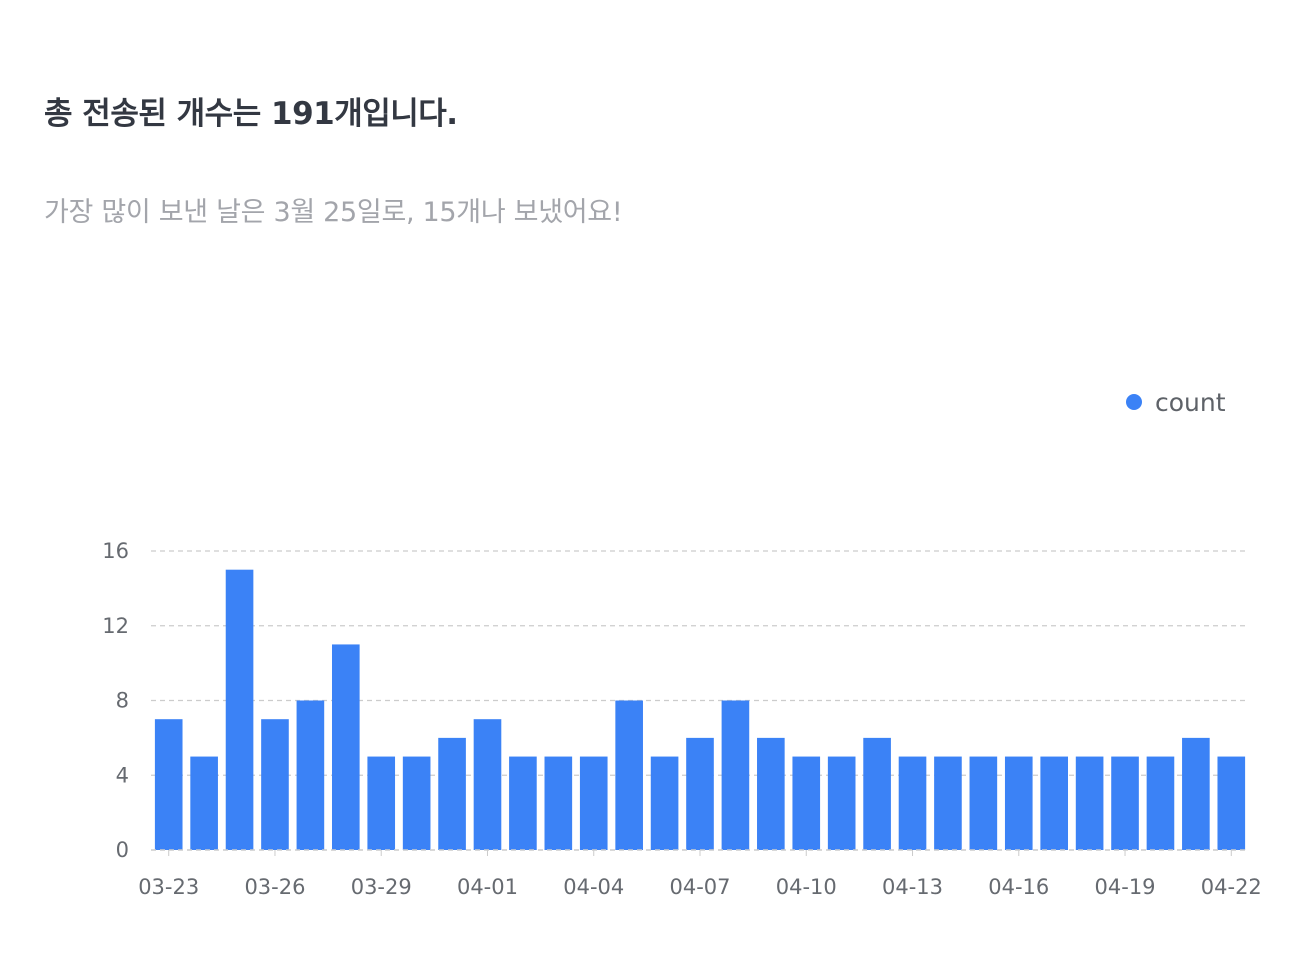 This screenshot has height=964, width=1302. Describe the element at coordinates (274, 887) in the screenshot. I see `x-tick-label-03-26: 03-26` at that location.